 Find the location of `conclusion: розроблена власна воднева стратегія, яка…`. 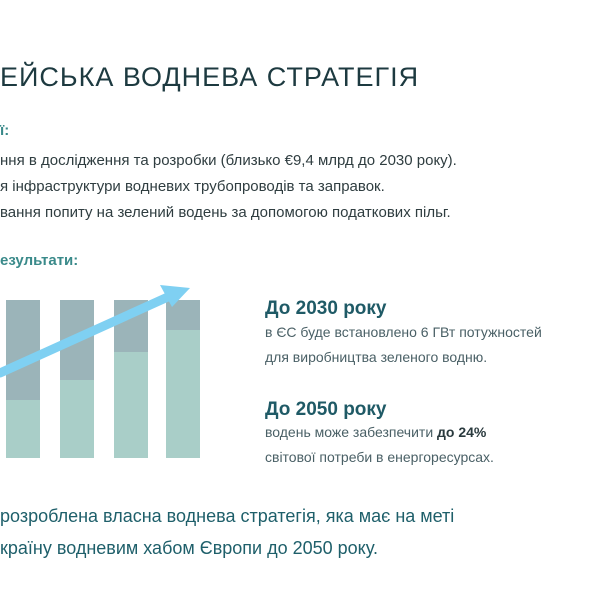

conclusion: розроблена власна воднева стратегія, яка… is located at coordinates (227, 532).